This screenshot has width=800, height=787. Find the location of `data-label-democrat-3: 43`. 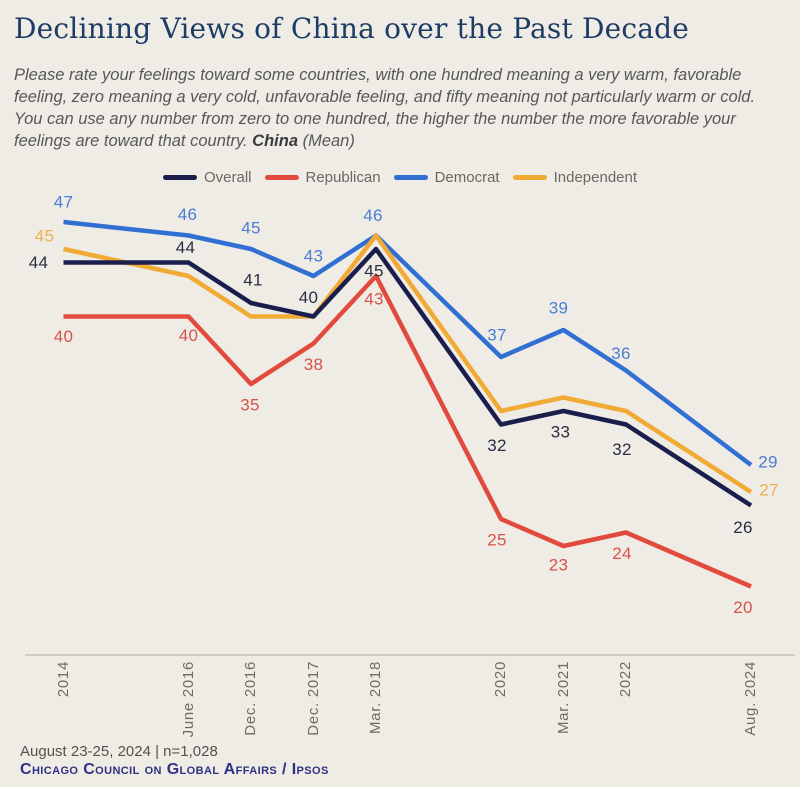

data-label-democrat-3: 43 is located at coordinates (314, 256).